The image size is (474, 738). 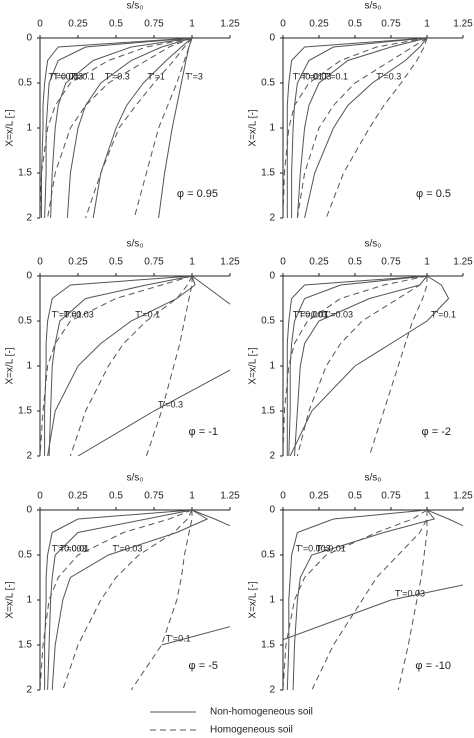 I want to click on curve-label: T'=3, so click(x=193, y=76).